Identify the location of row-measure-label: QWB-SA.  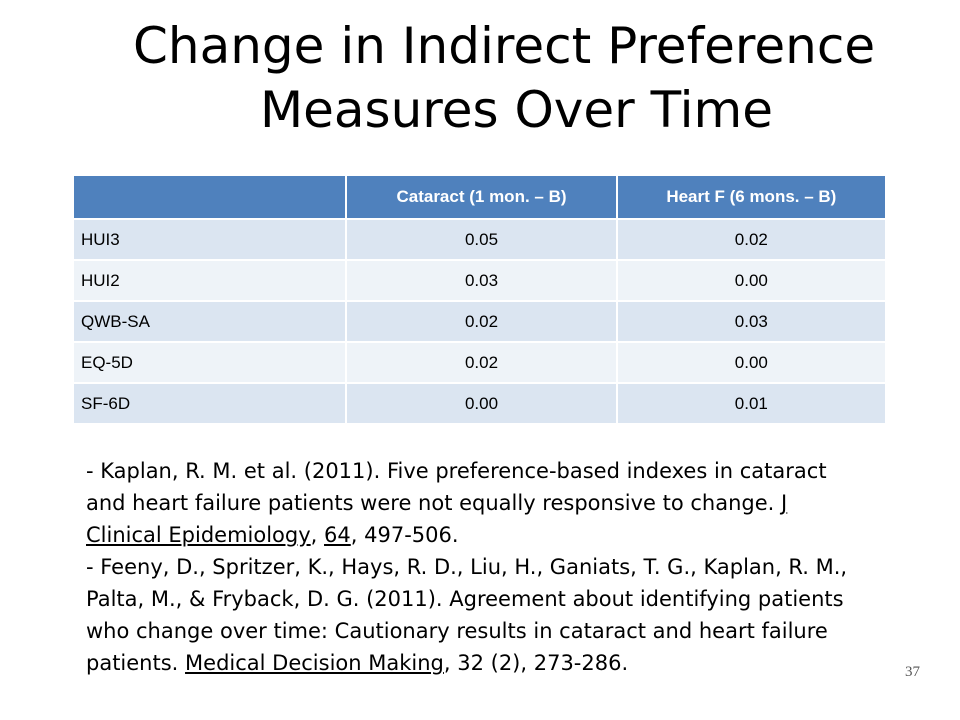
(209, 321).